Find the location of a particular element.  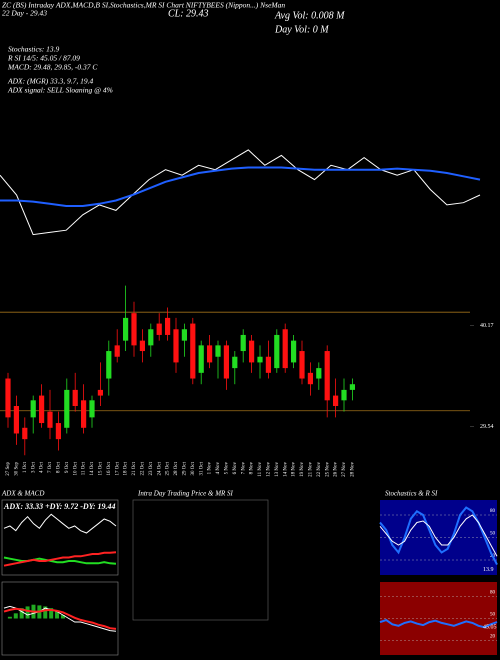

panel-title: Intra Day Trading Price & MR SI is located at coordinates (185, 494).